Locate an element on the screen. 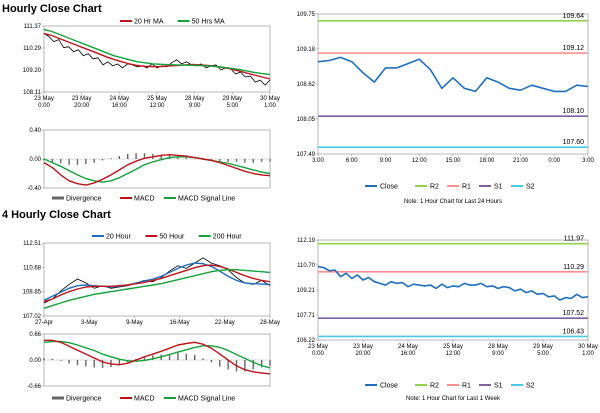  hourly-price-xtick-label: 28 May is located at coordinates (195, 99).